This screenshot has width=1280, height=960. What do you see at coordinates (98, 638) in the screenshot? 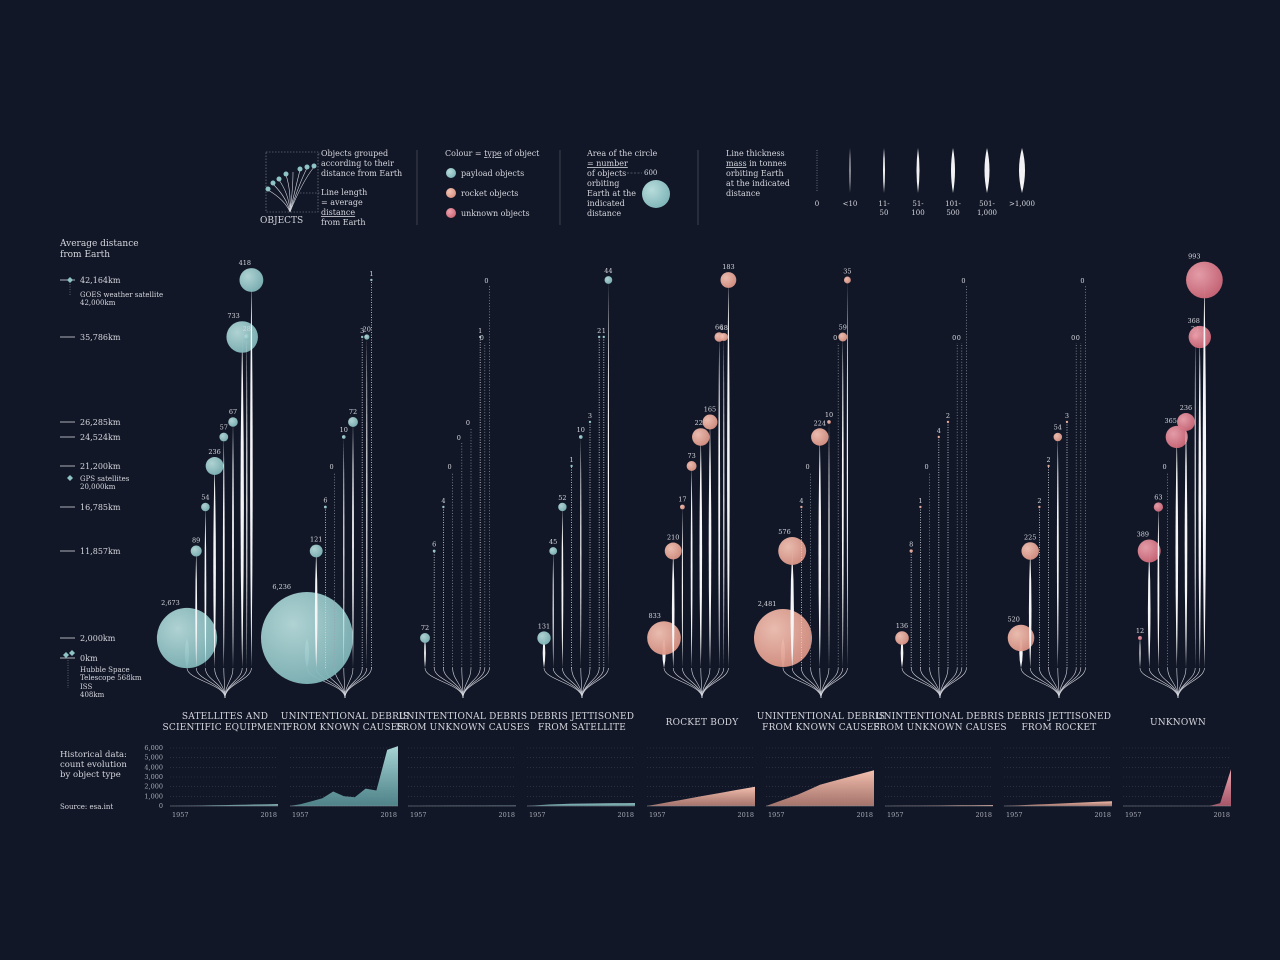
I see `axis-tick-label: 2,000km` at bounding box center [98, 638].